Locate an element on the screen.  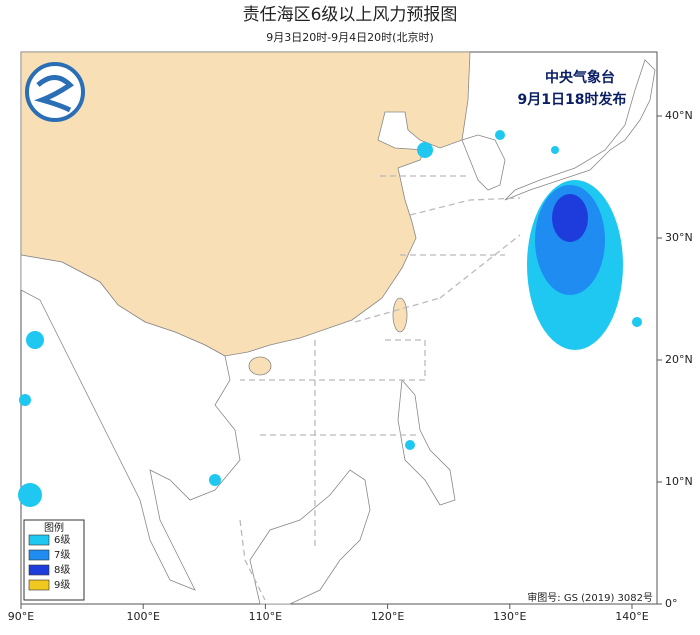
legend-label: 7级 is located at coordinates (62, 555).